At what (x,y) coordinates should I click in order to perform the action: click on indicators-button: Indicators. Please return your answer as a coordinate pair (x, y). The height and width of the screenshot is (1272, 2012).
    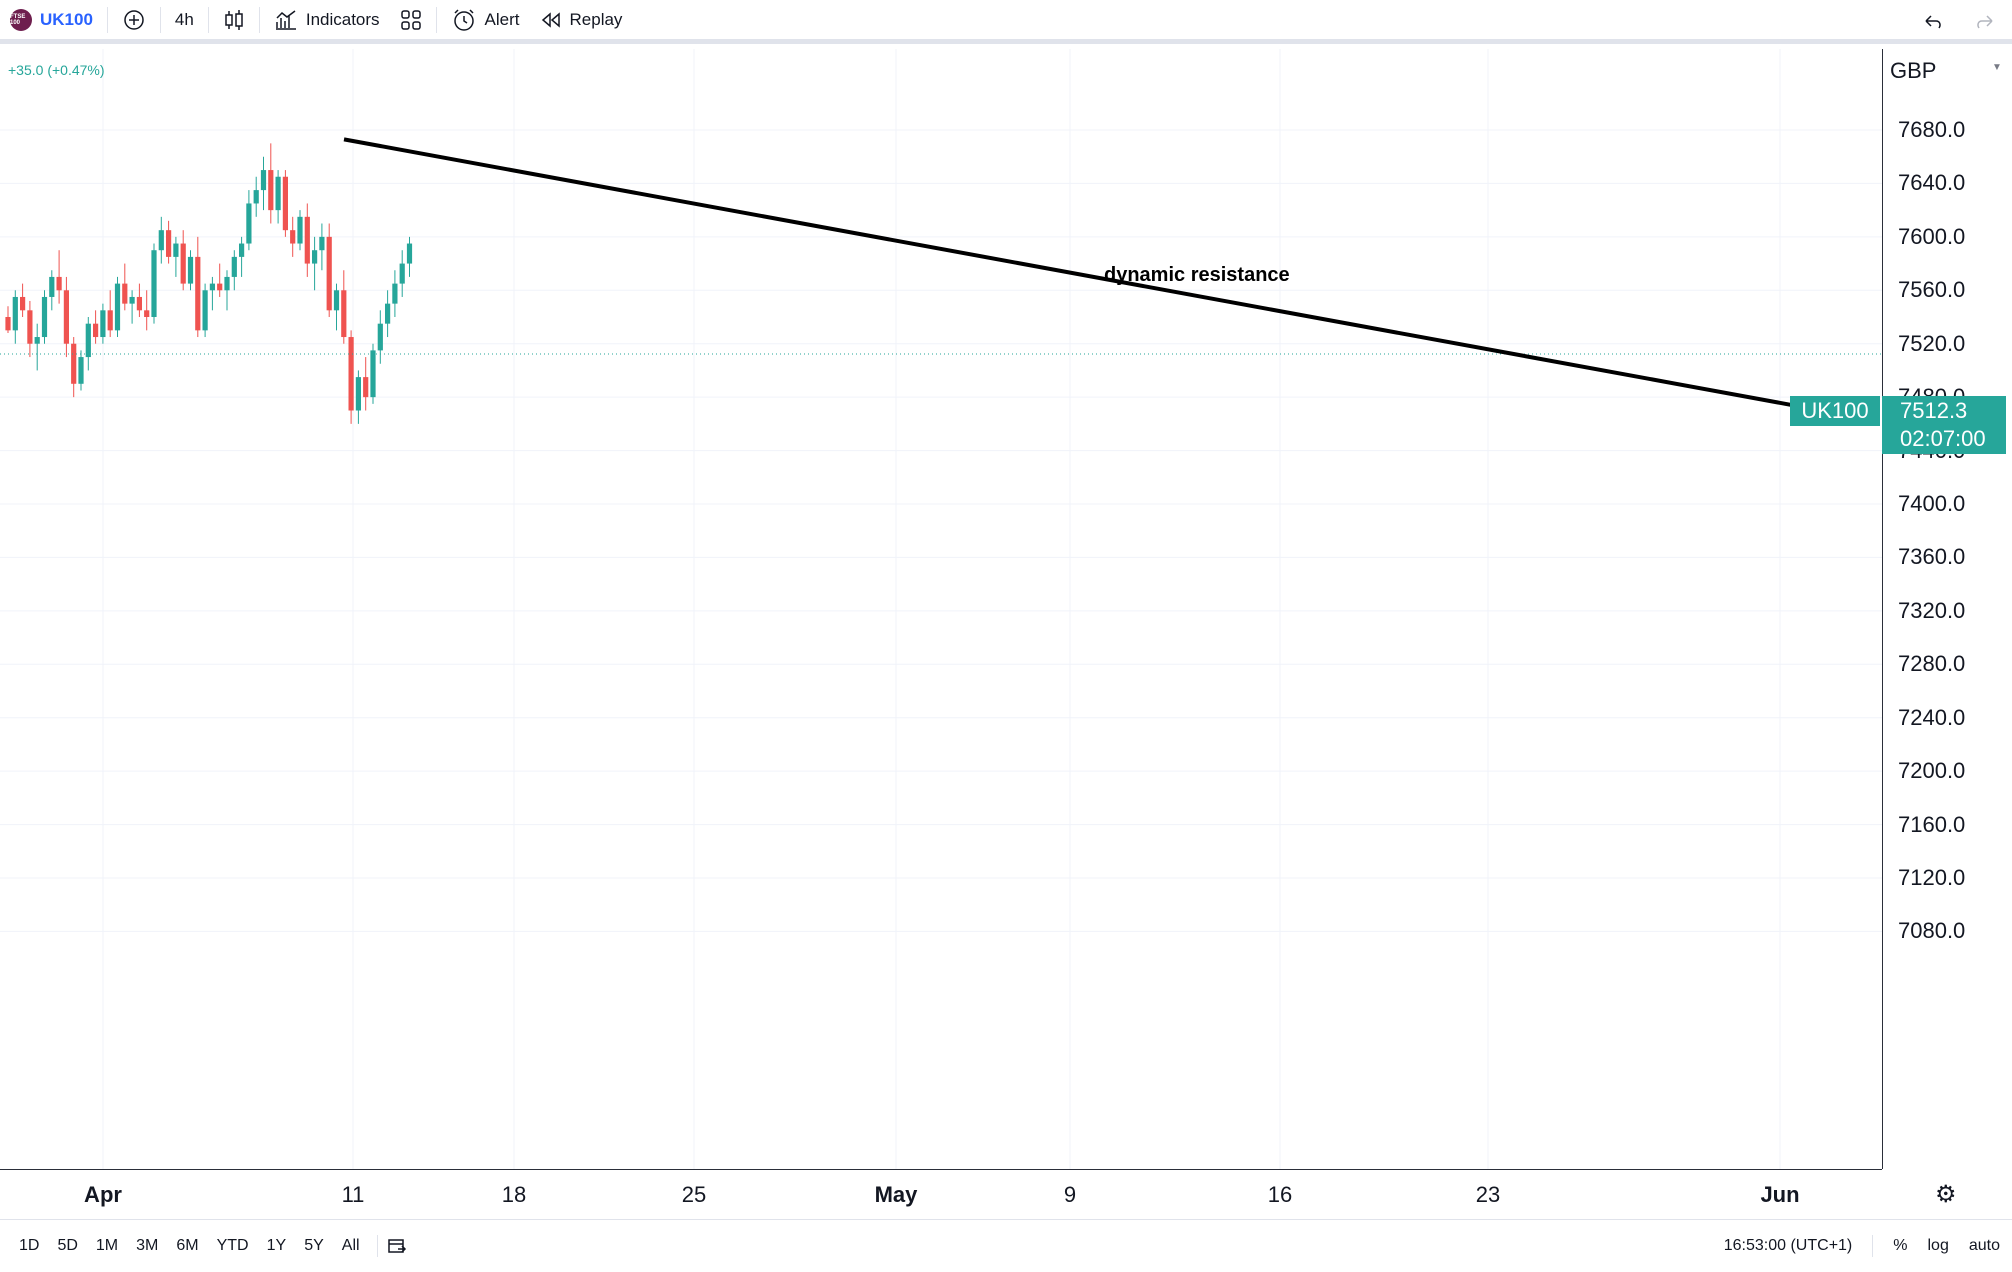
    Looking at the image, I should click on (327, 21).